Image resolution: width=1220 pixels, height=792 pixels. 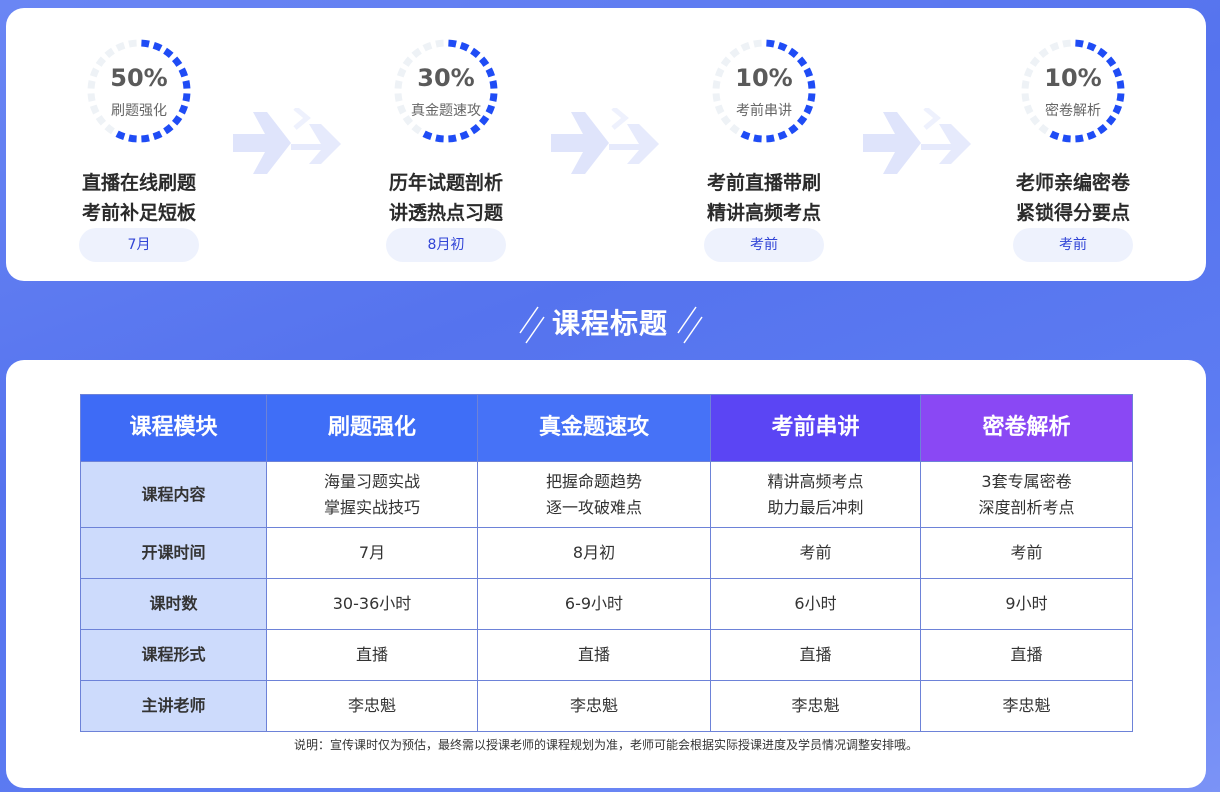 I want to click on stage-time-pill: 7月, so click(x=139, y=245).